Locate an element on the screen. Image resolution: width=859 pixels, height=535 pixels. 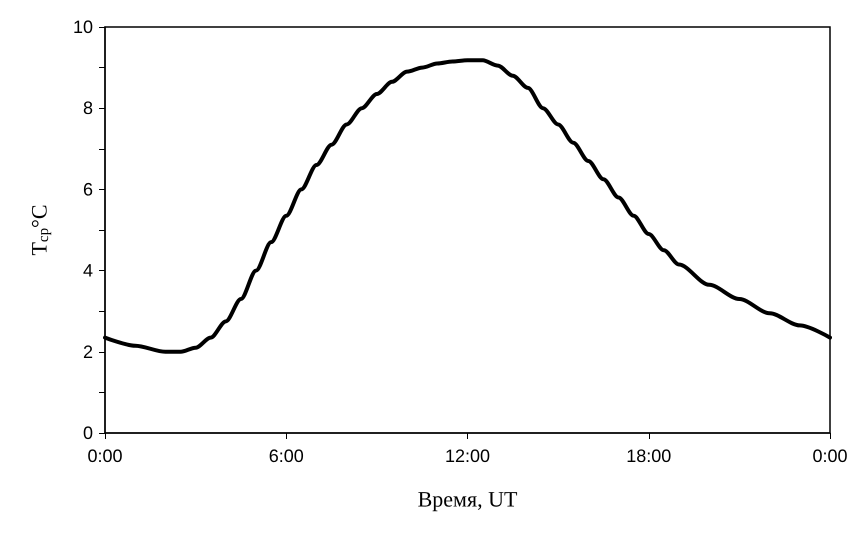
x-tick-label: 18:00 is located at coordinates (649, 456).